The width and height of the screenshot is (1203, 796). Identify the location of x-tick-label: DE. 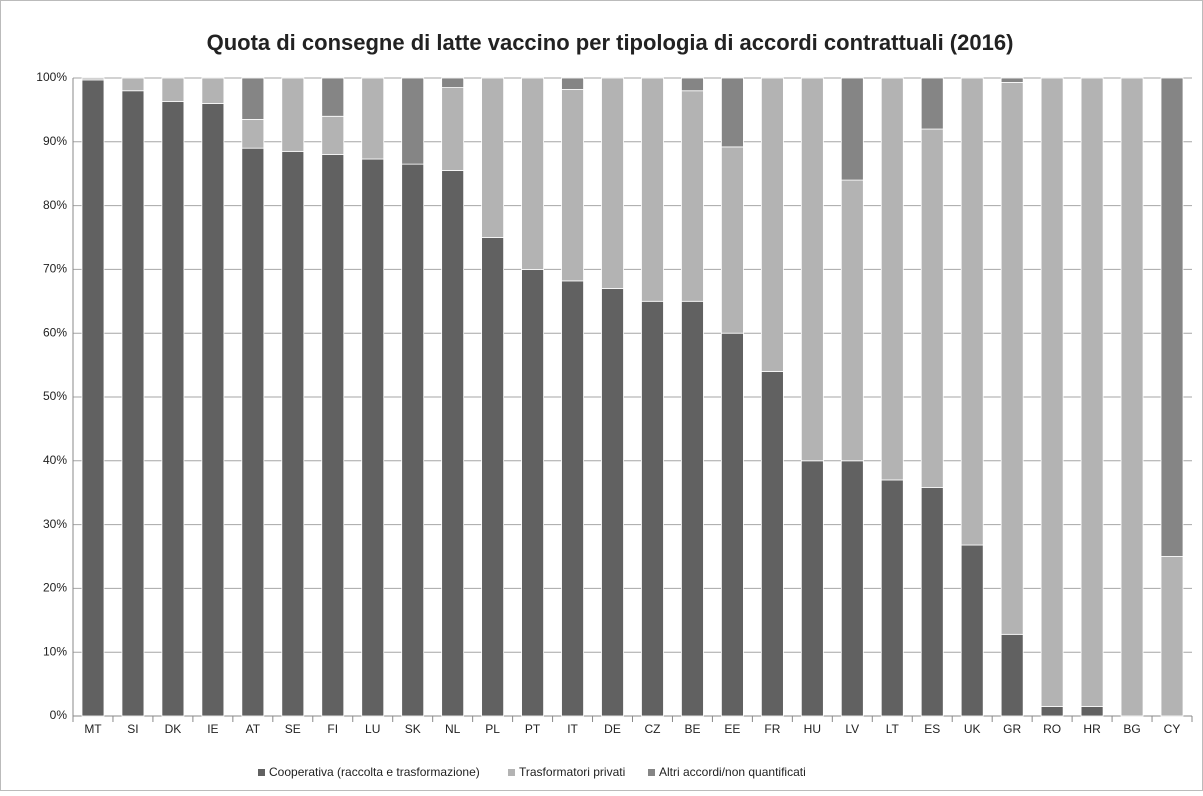
(612, 729).